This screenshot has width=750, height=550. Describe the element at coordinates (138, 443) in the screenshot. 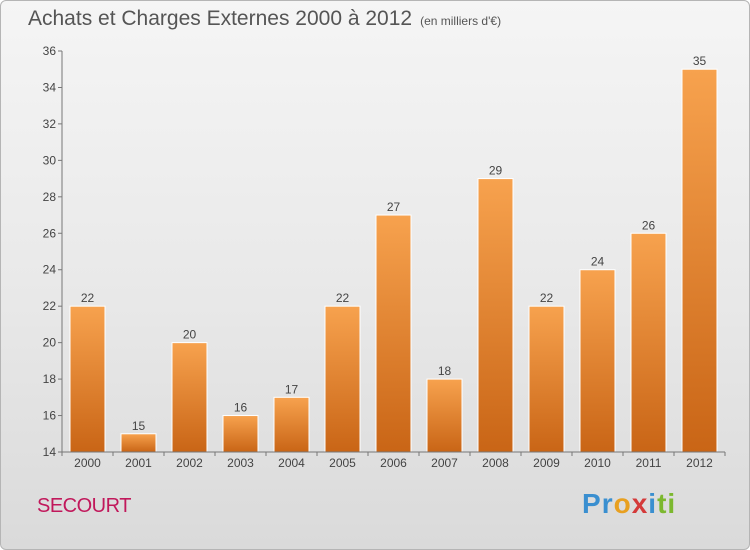

I see `bar-2001` at that location.